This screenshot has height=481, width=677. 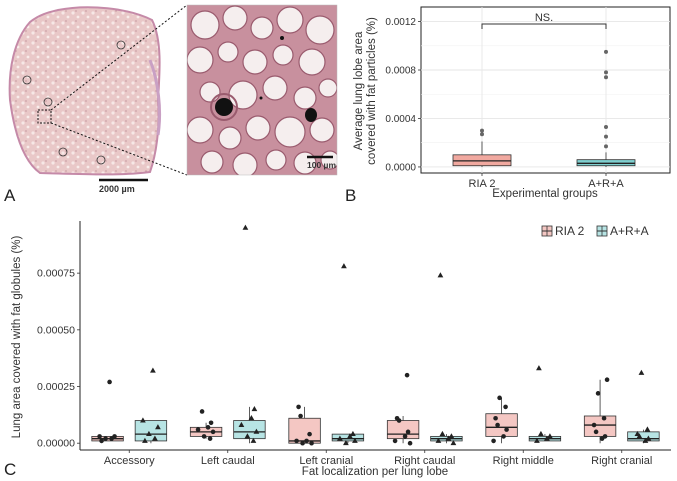 What do you see at coordinates (63, 152) in the screenshot?
I see `sample-region-marker` at bounding box center [63, 152].